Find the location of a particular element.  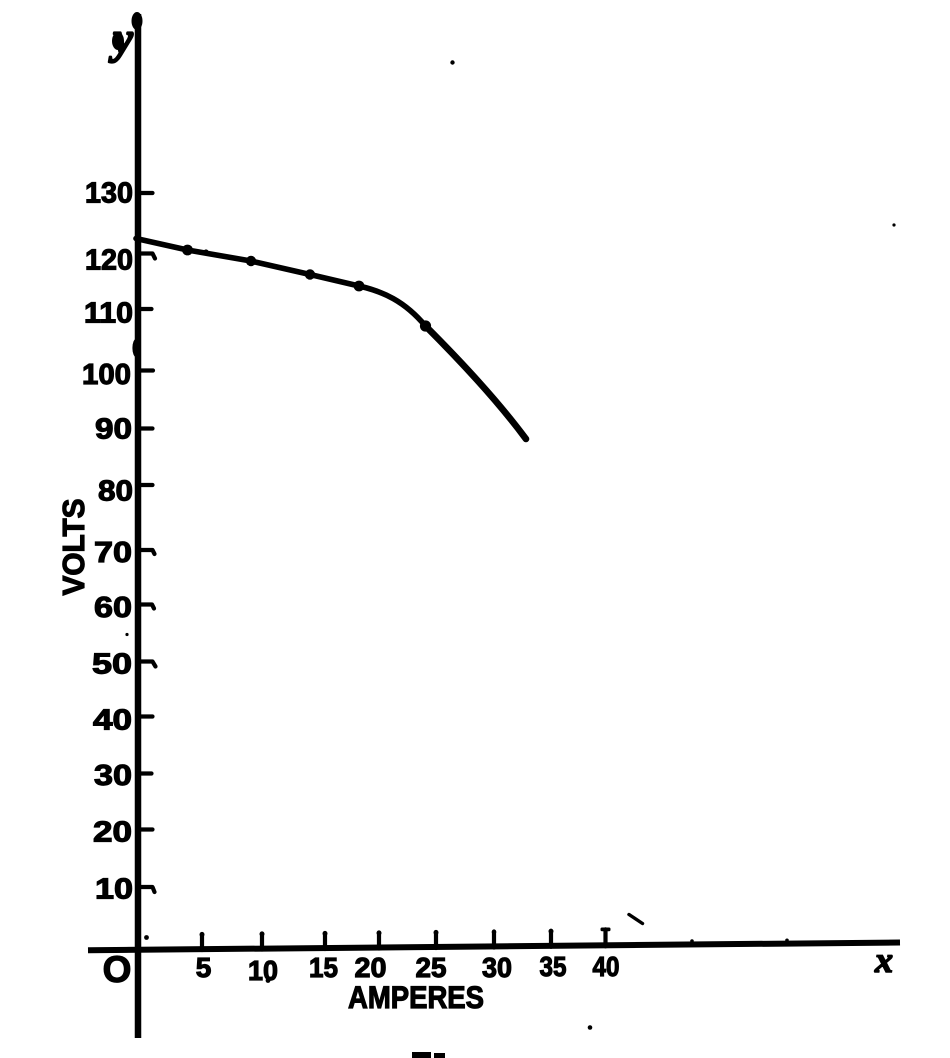

svg-text: 5 is located at coordinates (204, 967).